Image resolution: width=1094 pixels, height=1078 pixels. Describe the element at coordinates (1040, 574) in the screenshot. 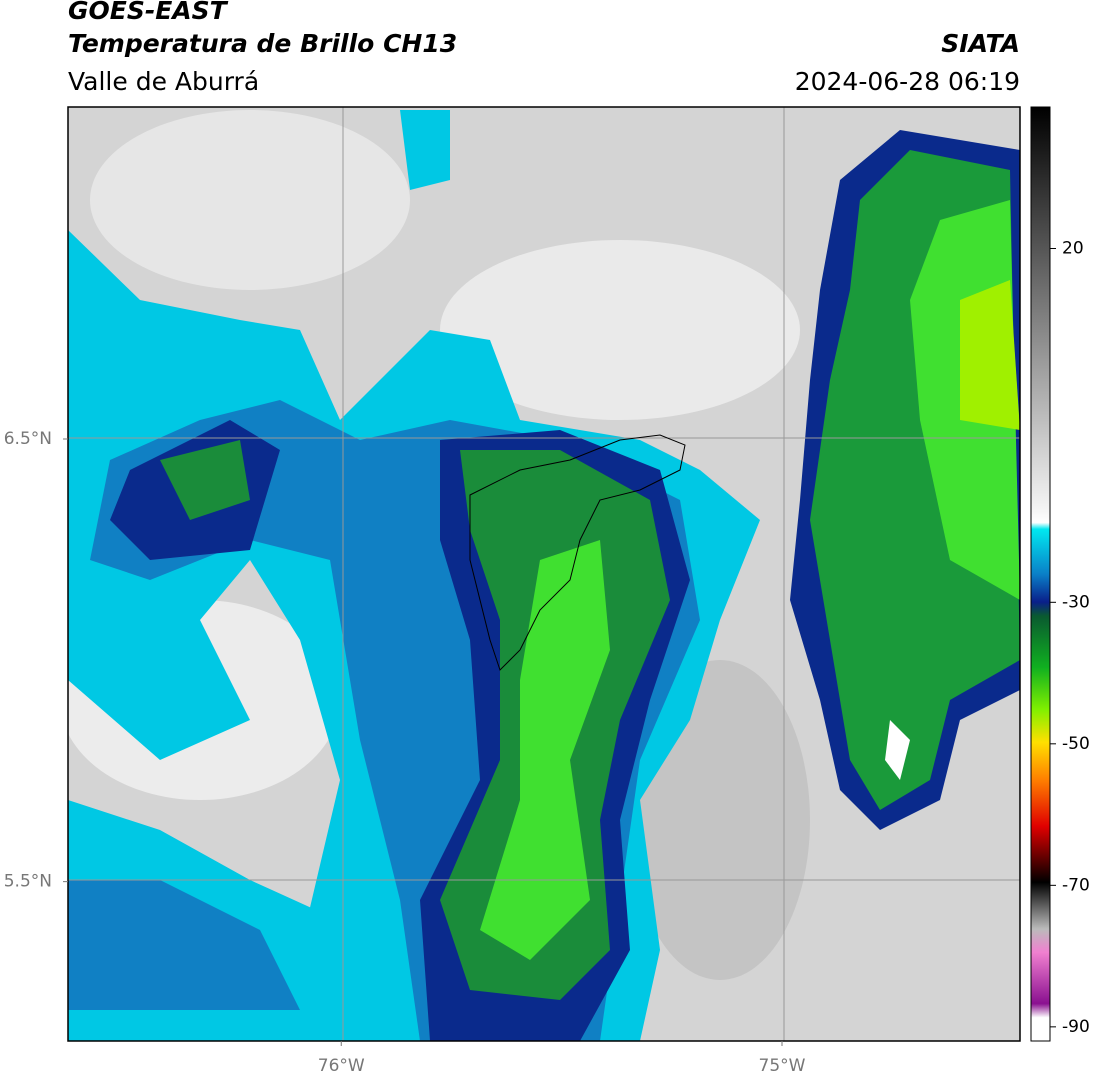

I see `colorbar` at that location.